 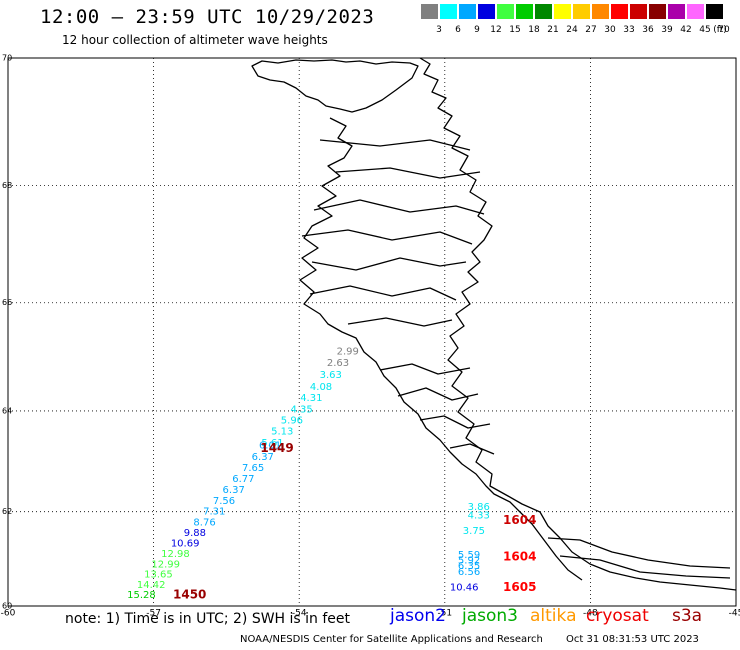 I want to click on legend-label: 39, so click(x=667, y=30).